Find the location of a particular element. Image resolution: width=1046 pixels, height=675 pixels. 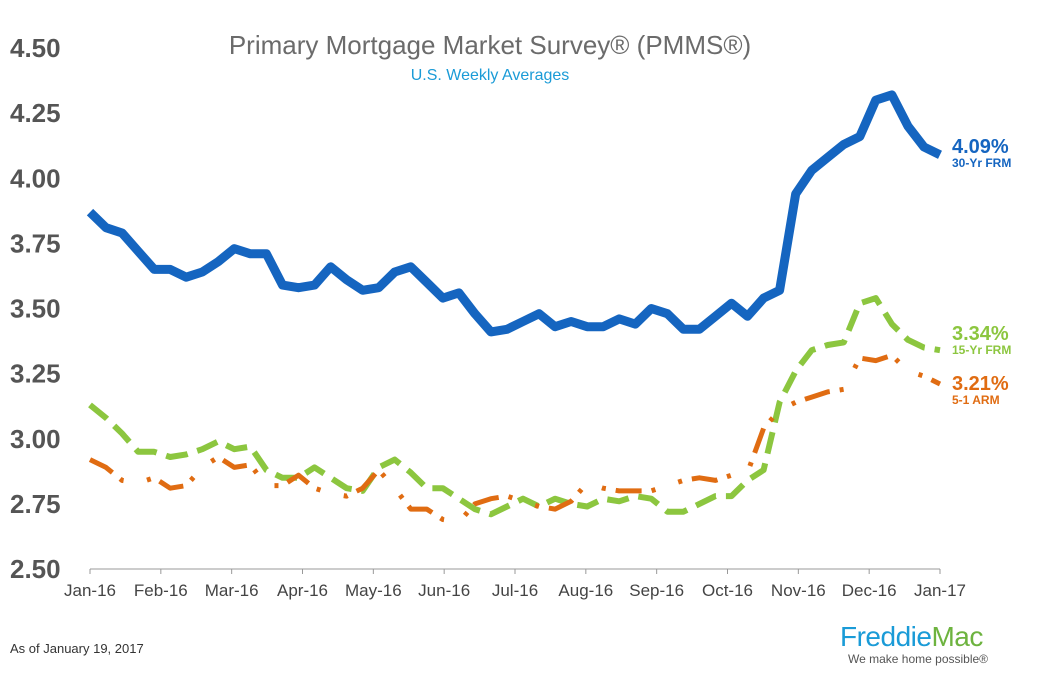

logo-tagline: We make home possible® is located at coordinates (918, 659).